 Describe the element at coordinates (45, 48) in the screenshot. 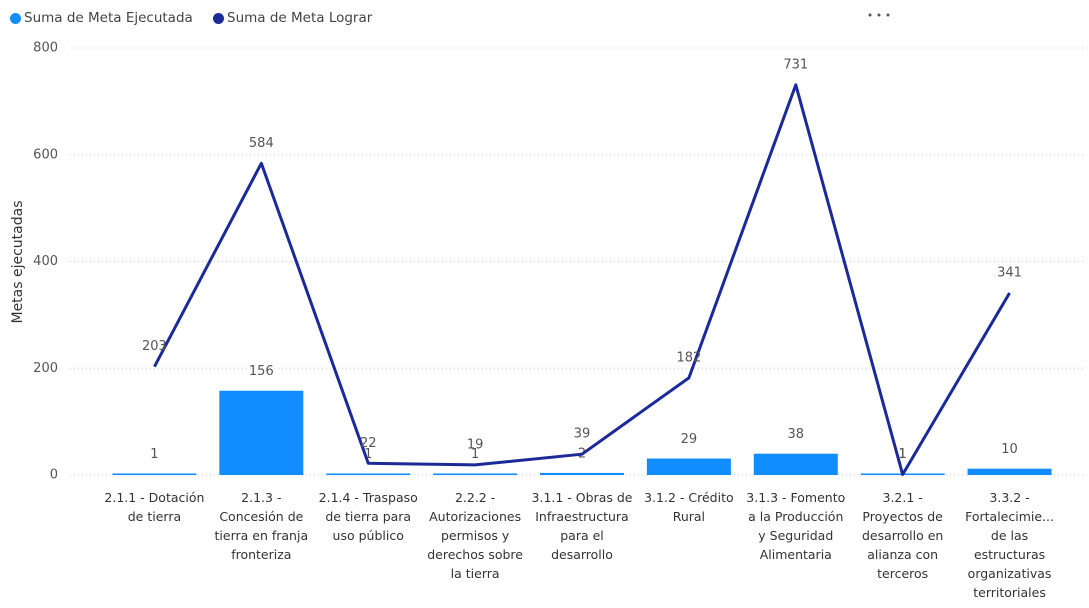

I see `y-tick-label: 800` at that location.